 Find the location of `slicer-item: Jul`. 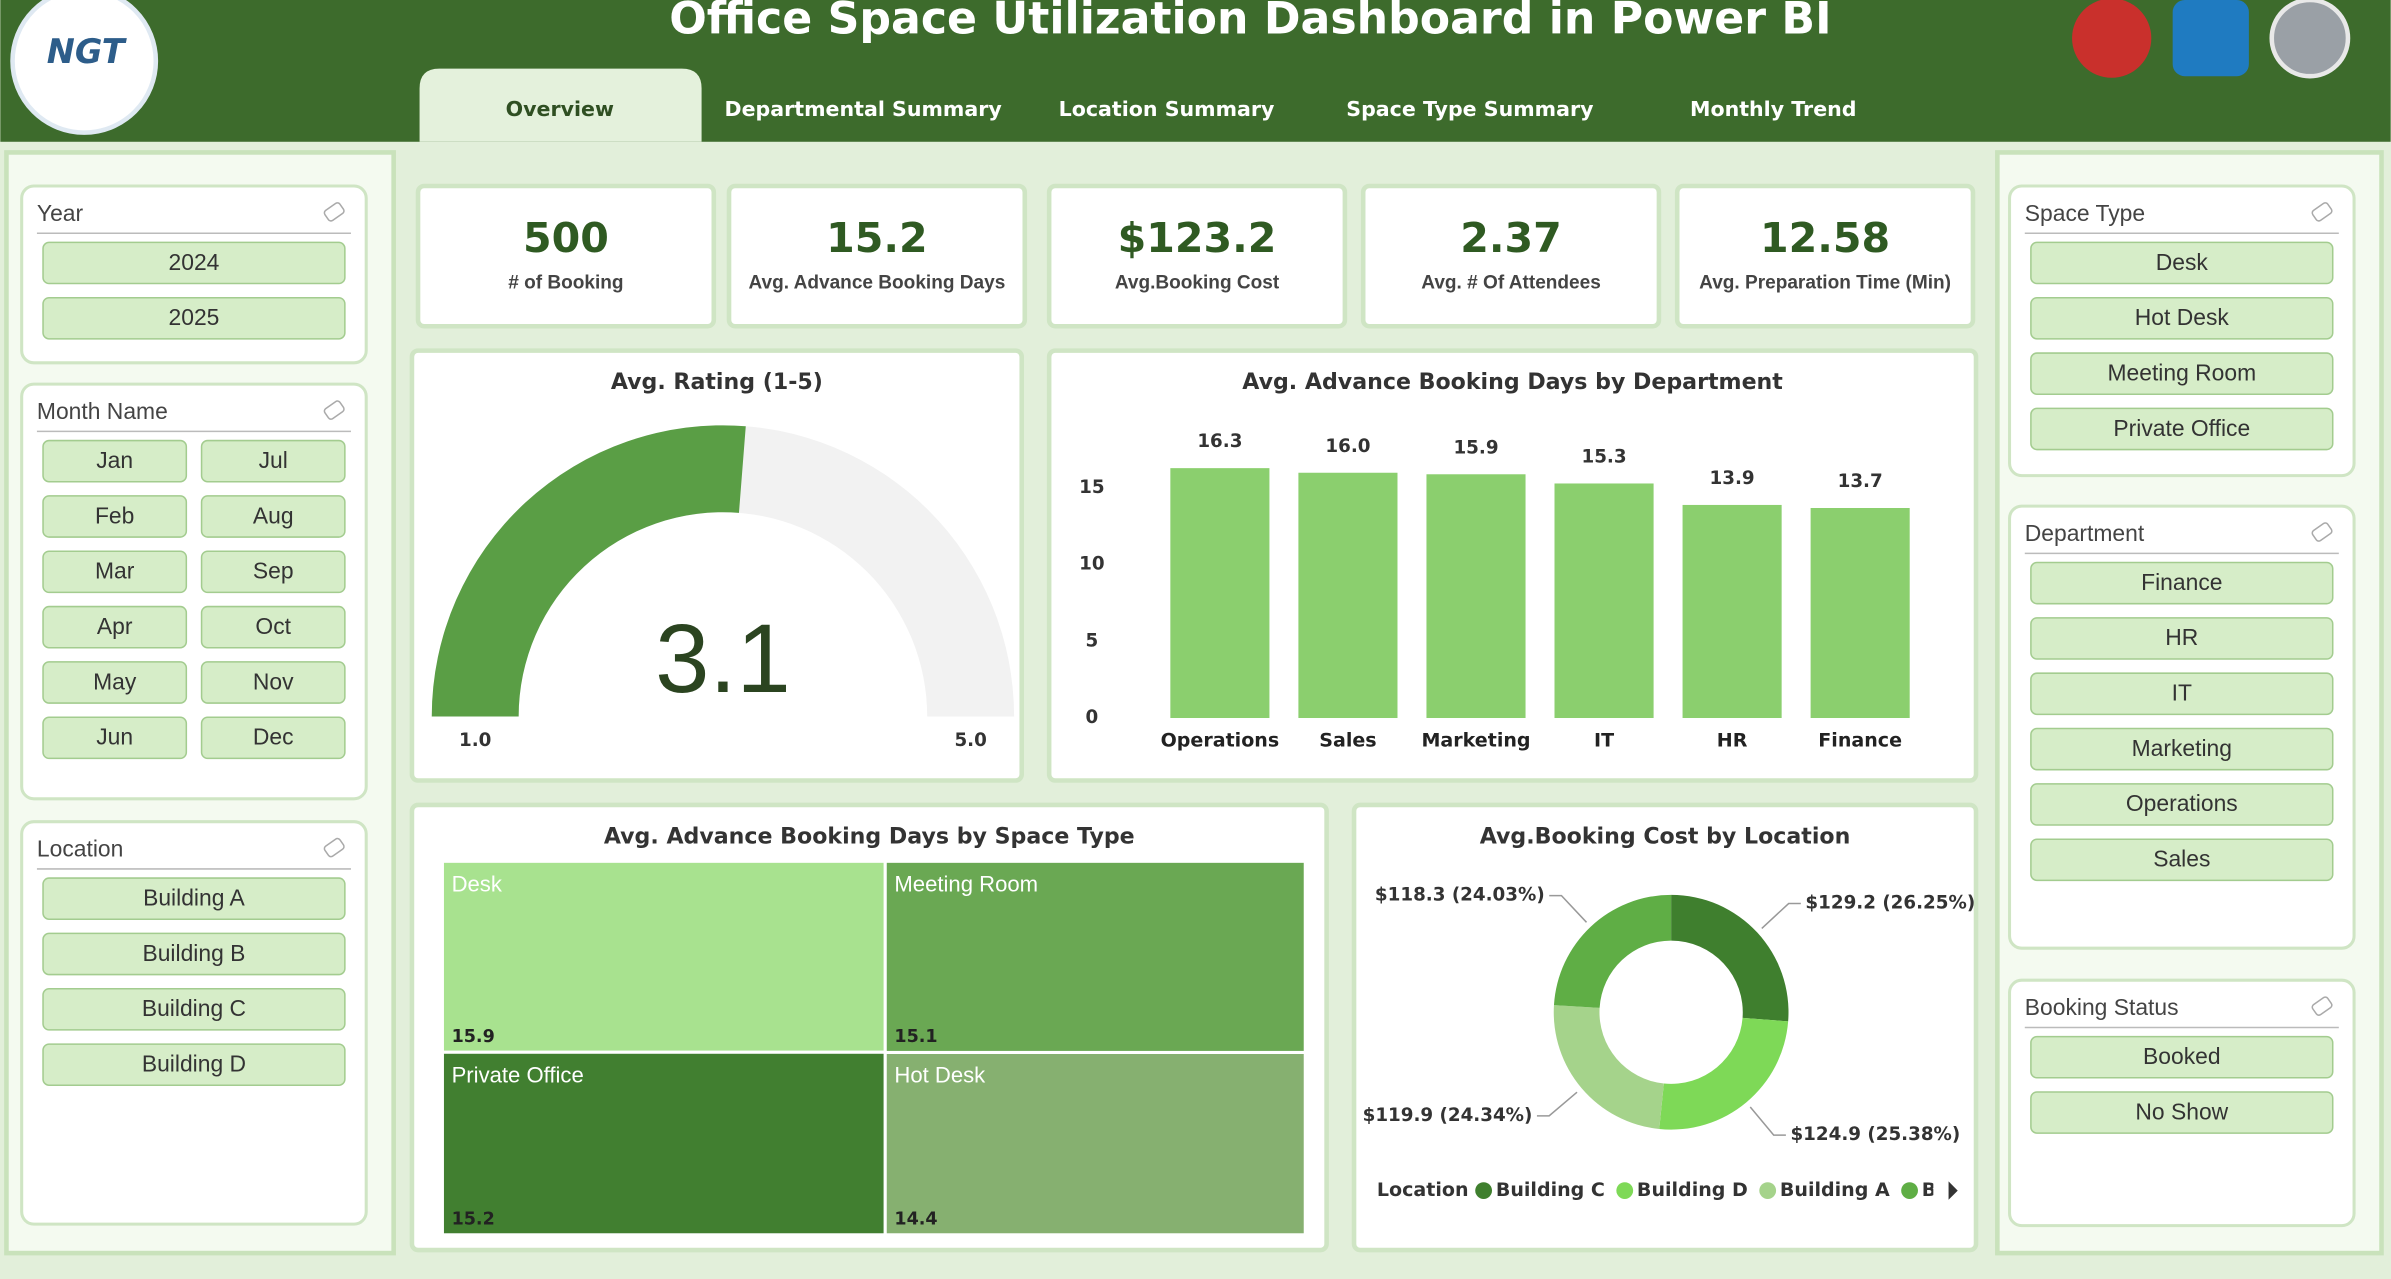

slicer-item: Jul is located at coordinates (273, 460).